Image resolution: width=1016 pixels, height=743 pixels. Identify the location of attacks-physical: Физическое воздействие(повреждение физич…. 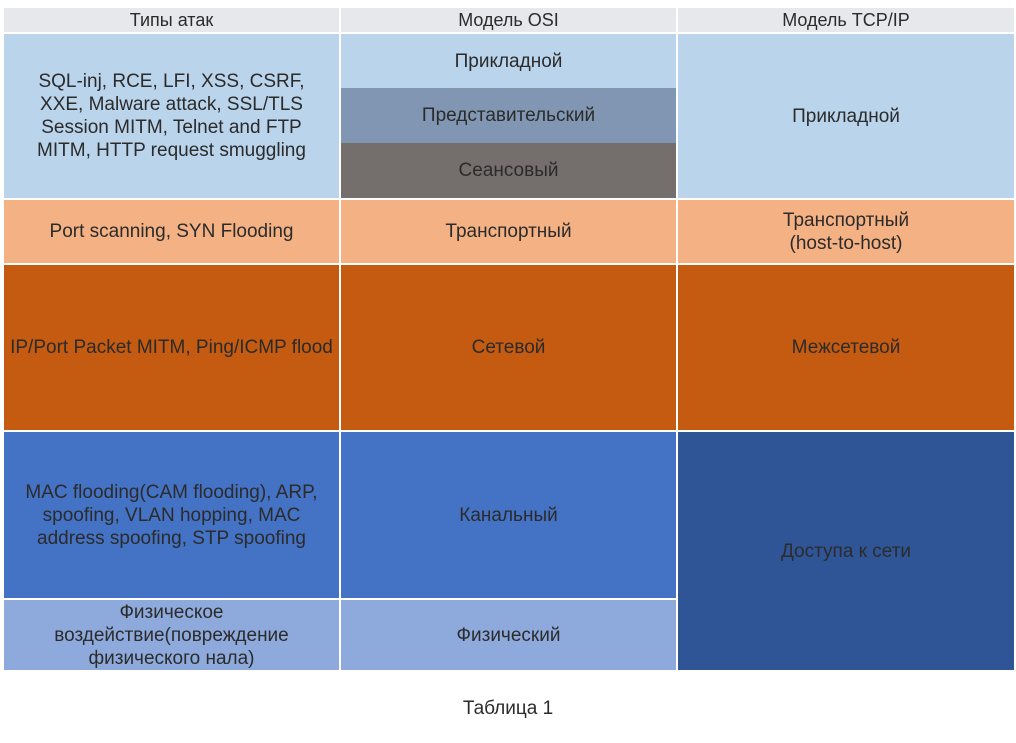
(171, 635).